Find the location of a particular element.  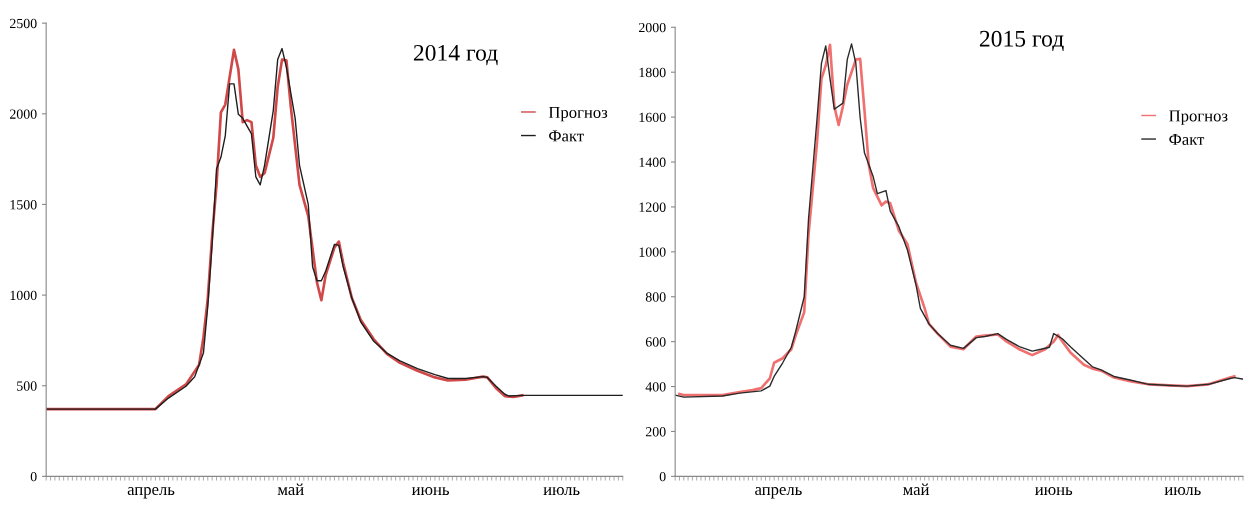

y-tick-label: 1200 is located at coordinates (652, 207).